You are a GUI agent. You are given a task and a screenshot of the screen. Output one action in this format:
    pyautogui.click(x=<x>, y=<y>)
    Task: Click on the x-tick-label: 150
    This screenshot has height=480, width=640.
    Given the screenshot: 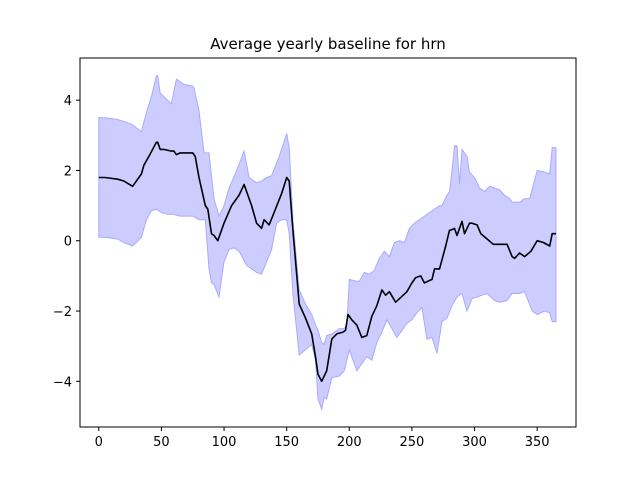 What is the action you would take?
    pyautogui.click(x=286, y=442)
    